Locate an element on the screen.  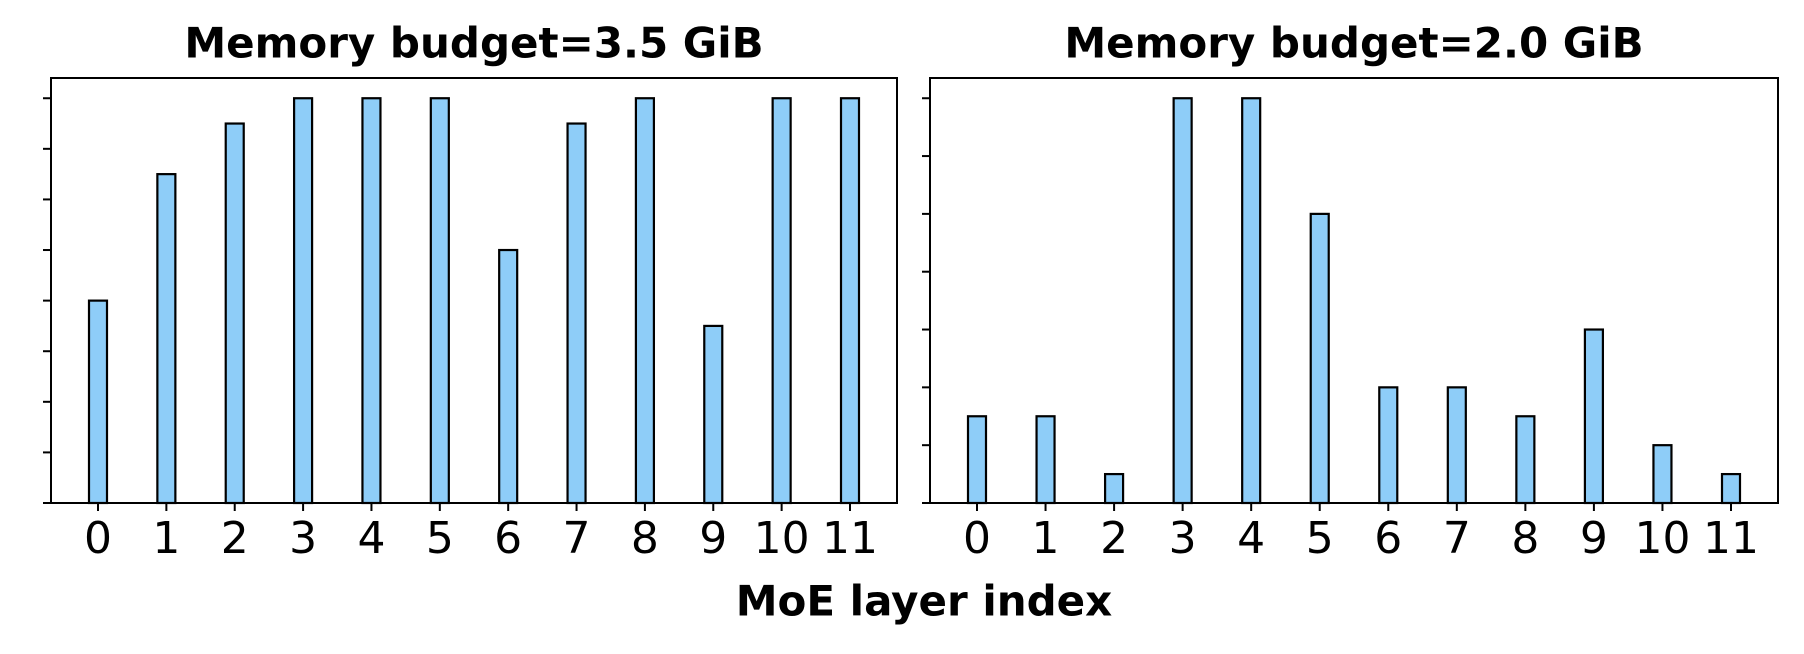
chart-title: Memory budget=3.5 GiB is located at coordinates (473, 43).